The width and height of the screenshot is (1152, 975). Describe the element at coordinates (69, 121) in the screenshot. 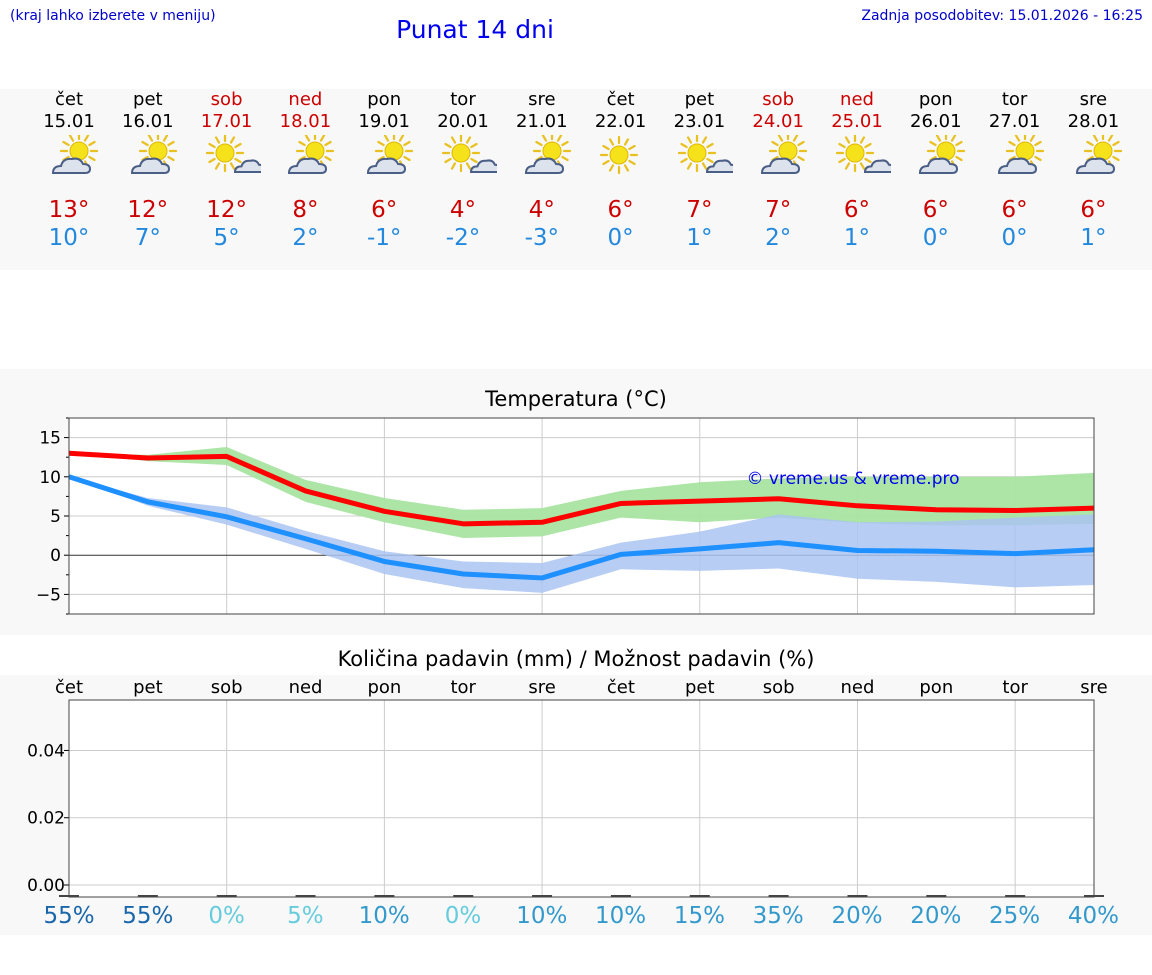

I see `day-date: 15.01` at that location.